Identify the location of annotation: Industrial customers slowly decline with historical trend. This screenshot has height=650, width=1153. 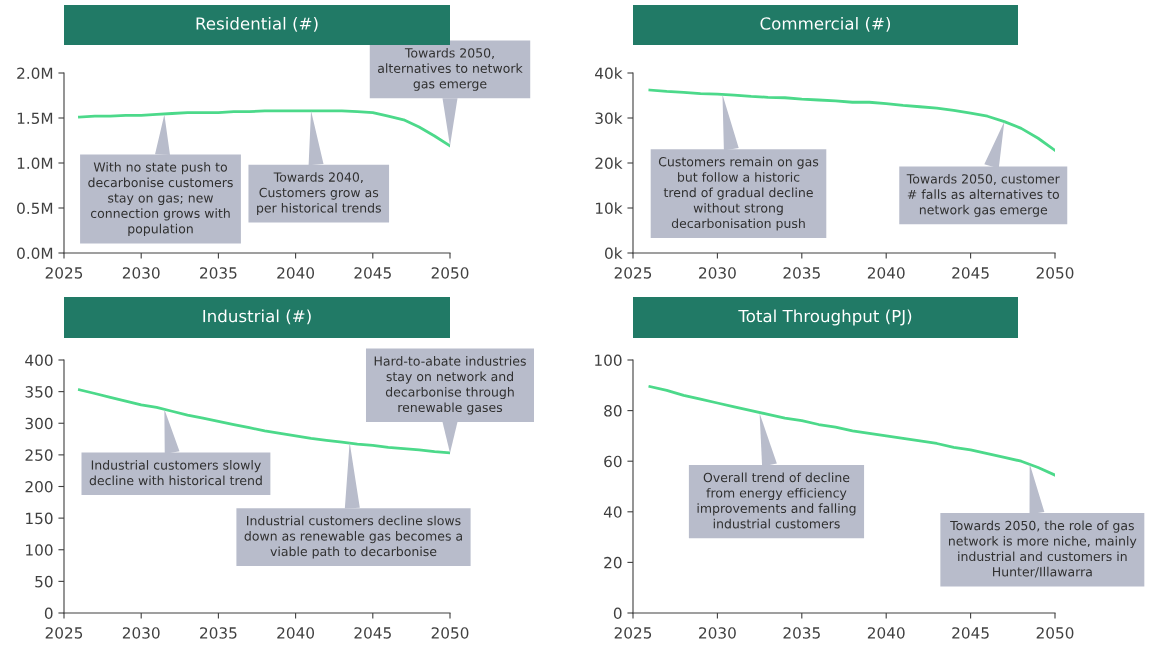
(175, 473).